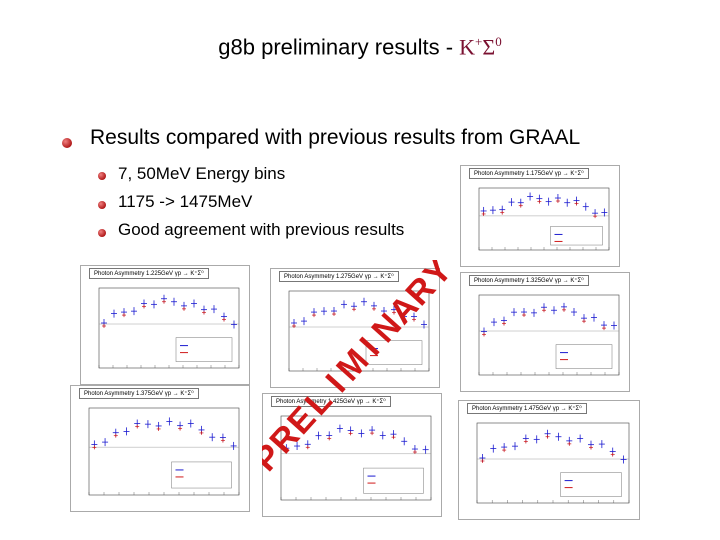 The height and width of the screenshot is (540, 720). I want to click on plot-1475-graphic, so click(553, 463).